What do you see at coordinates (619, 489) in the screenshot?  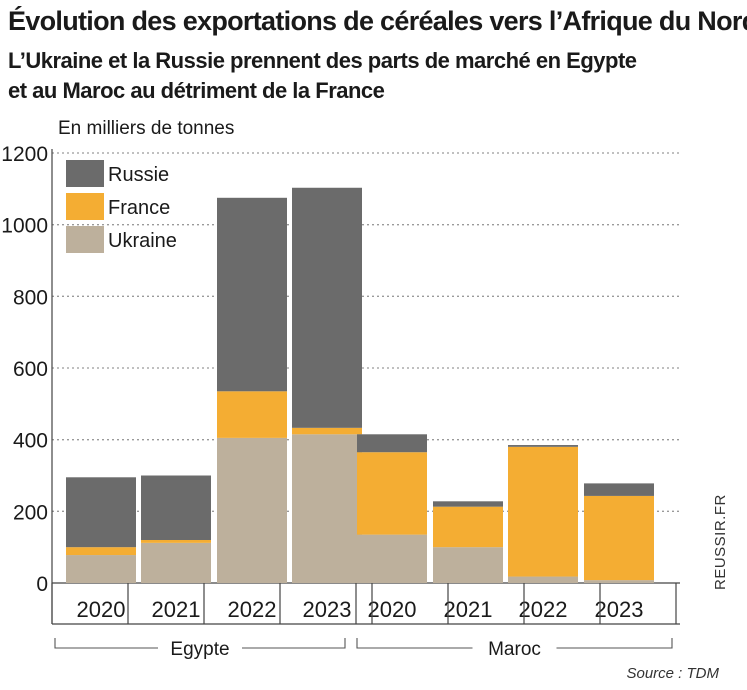 I see `bar-maroc-2023-russie` at bounding box center [619, 489].